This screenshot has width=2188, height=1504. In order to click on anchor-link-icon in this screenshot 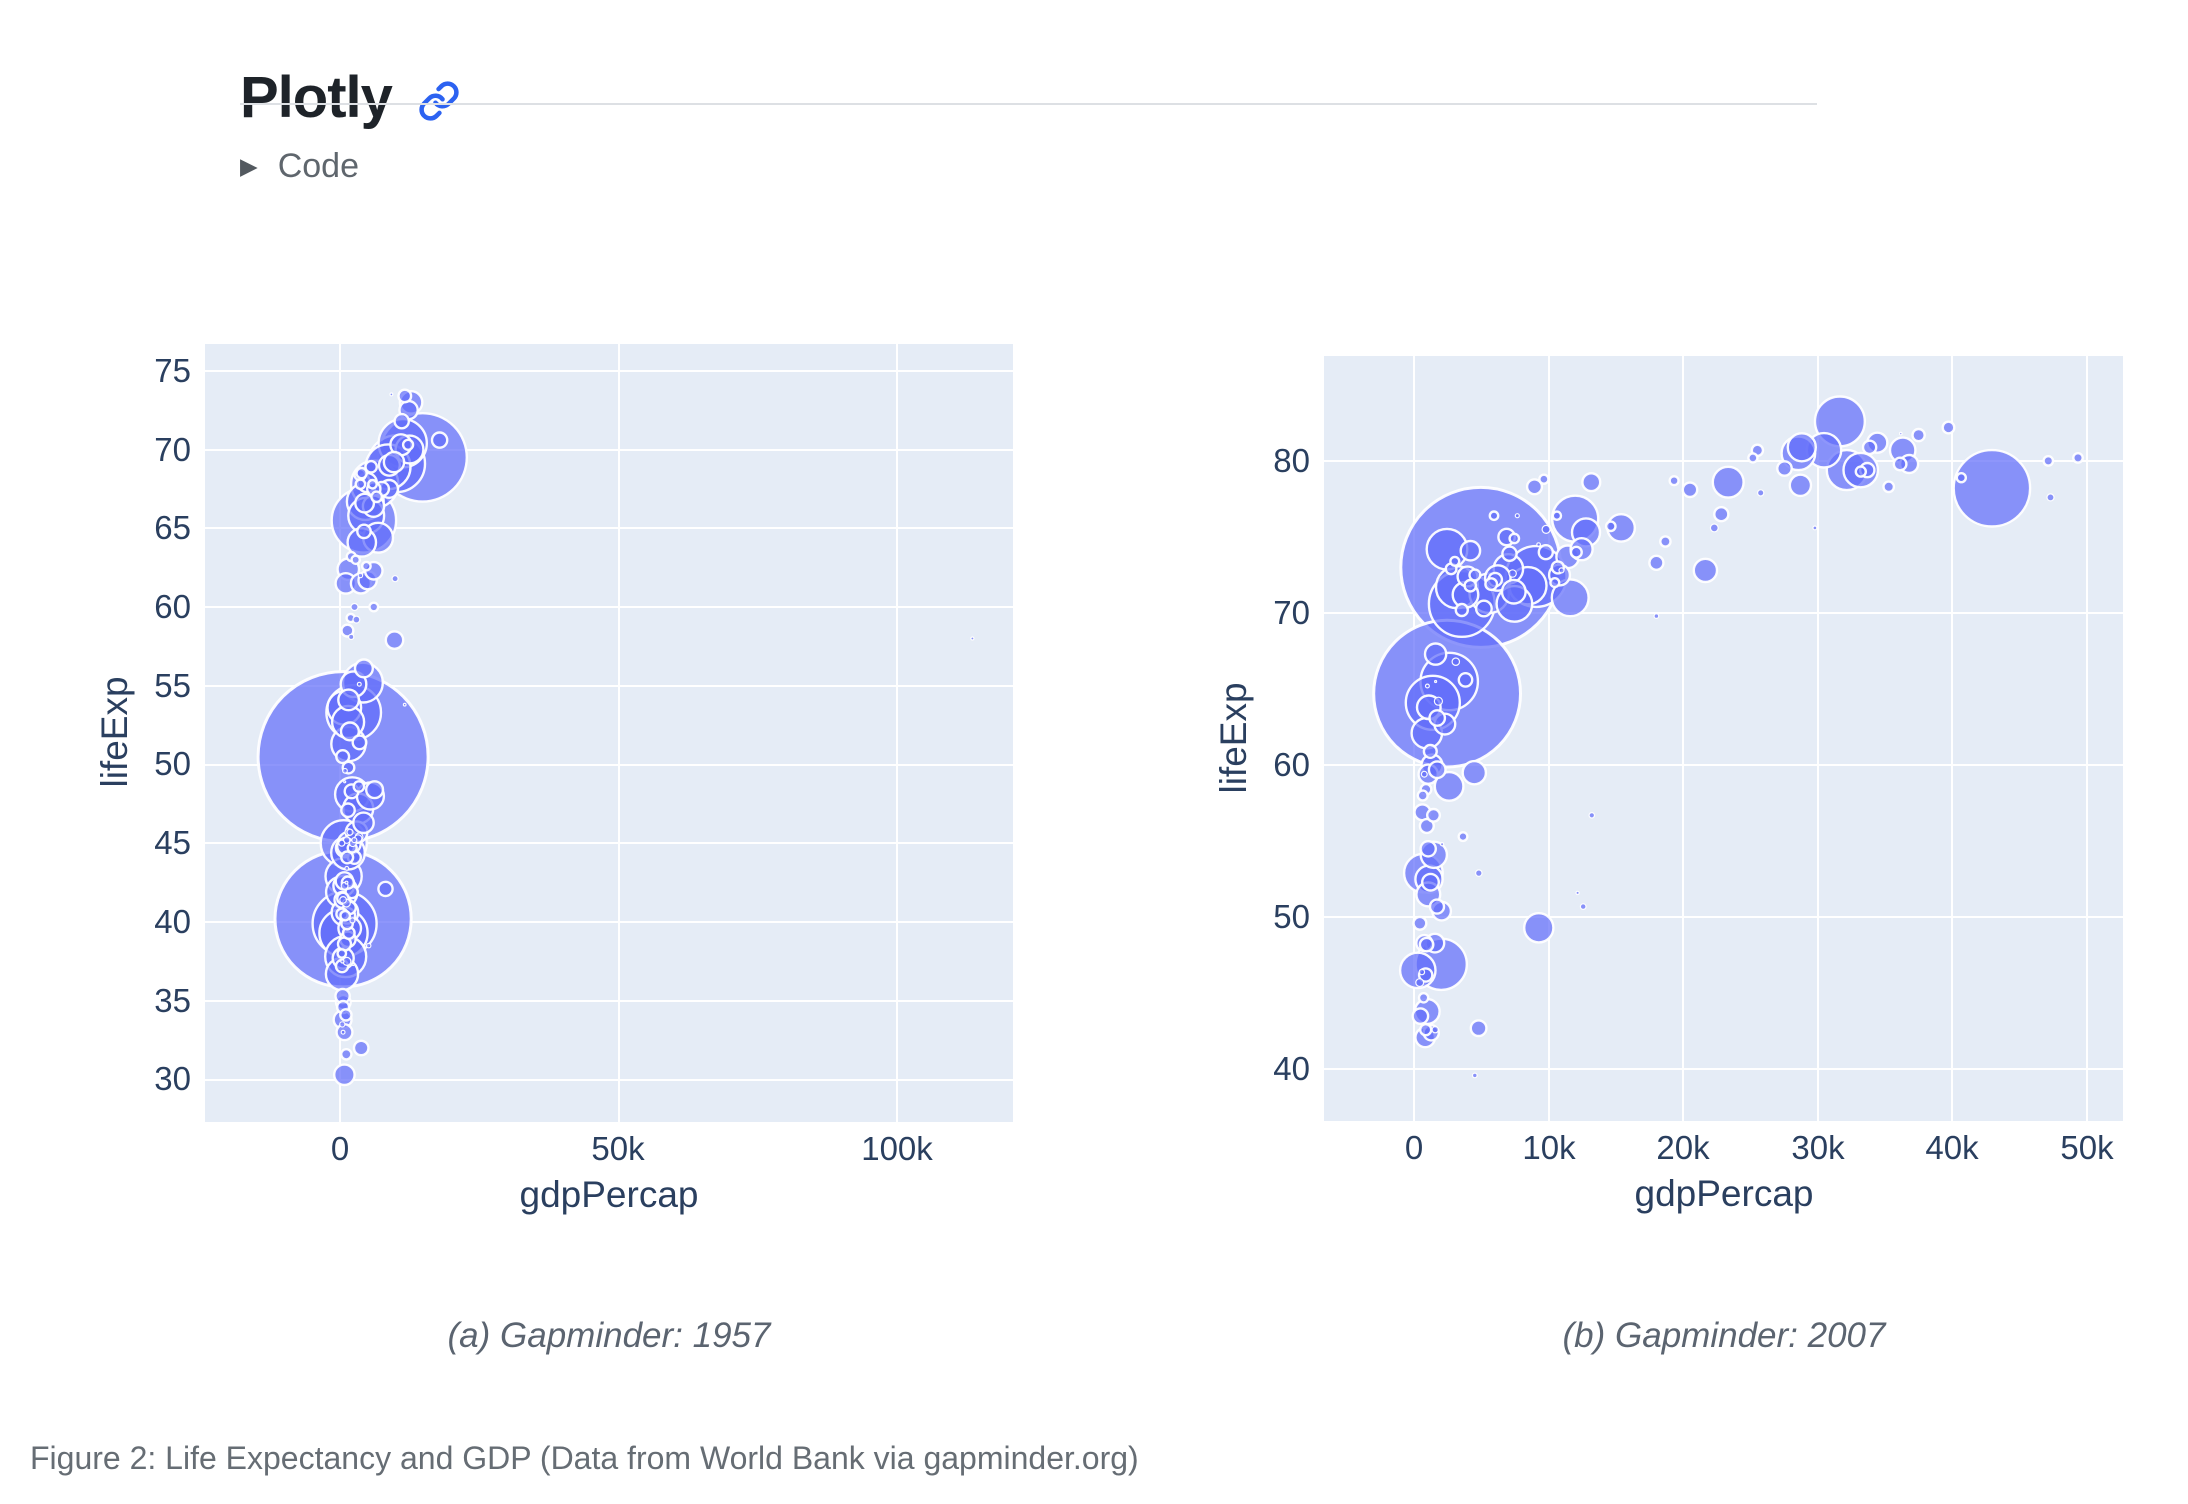, I will do `click(439, 101)`.